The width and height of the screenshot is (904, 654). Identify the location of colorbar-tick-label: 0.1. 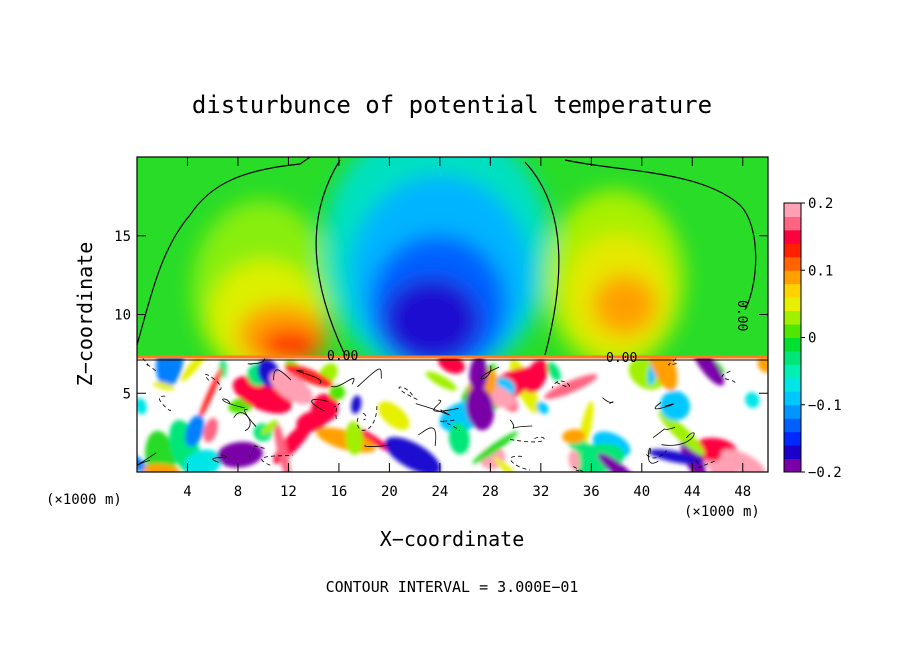
(820, 271).